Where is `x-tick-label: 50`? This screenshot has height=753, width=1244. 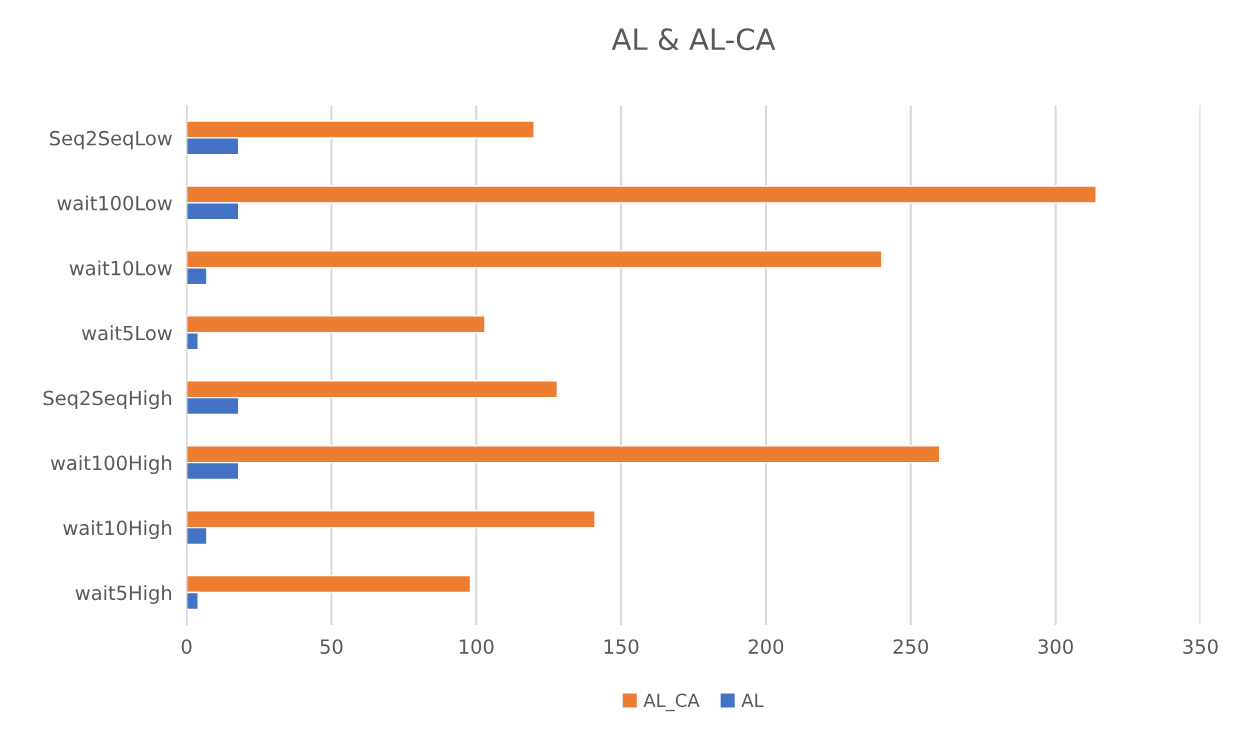
x-tick-label: 50 is located at coordinates (331, 646).